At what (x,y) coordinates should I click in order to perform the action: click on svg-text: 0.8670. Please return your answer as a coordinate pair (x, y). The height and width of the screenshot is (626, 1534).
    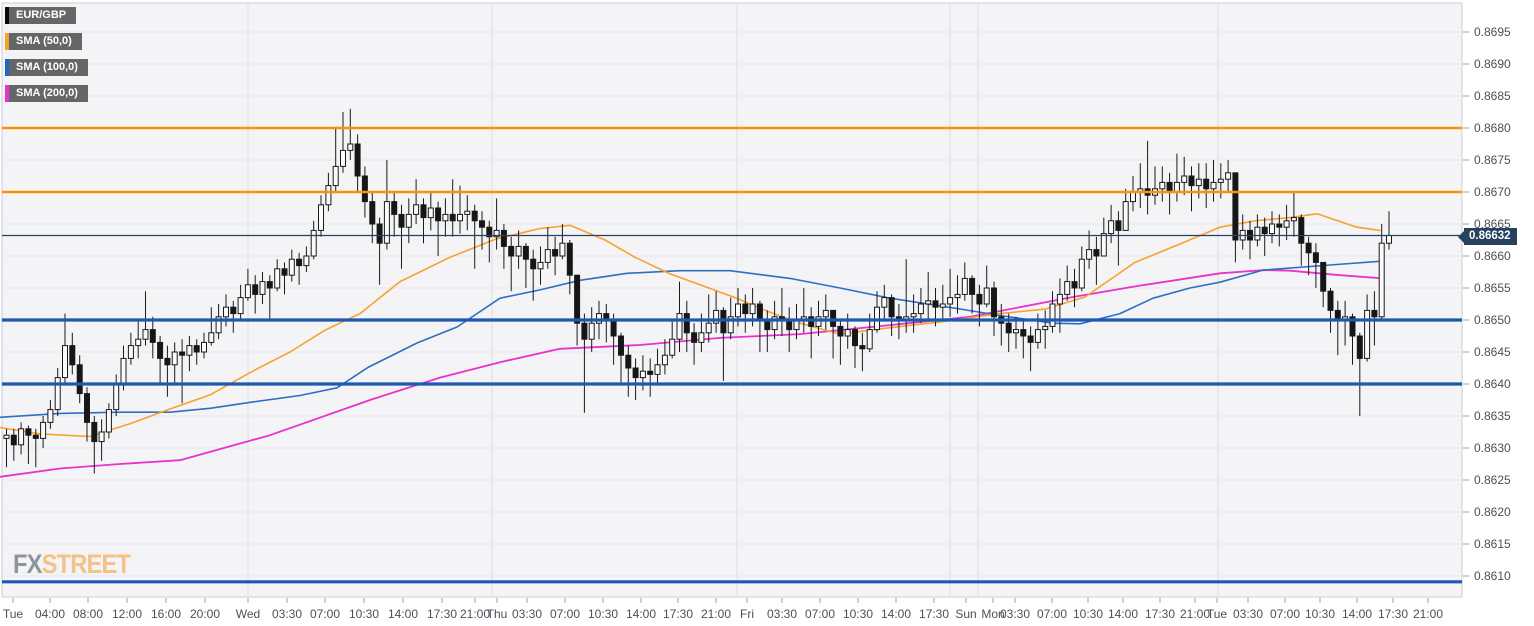
    Looking at the image, I should click on (1492, 192).